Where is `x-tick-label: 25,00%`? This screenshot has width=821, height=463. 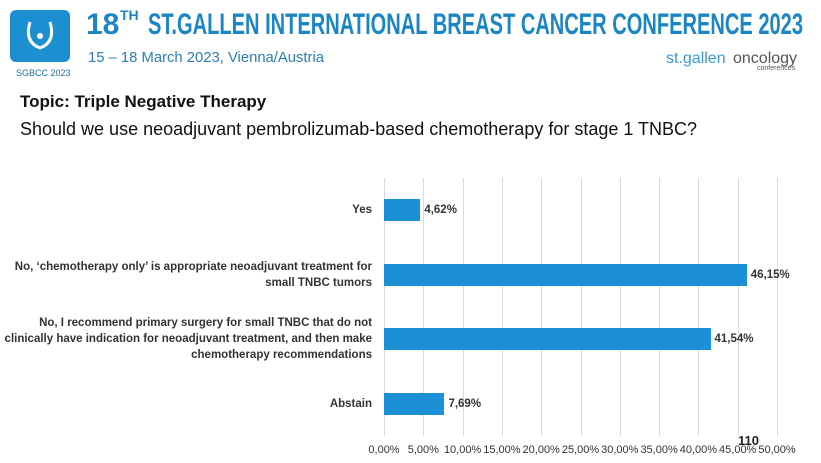 x-tick-label: 25,00% is located at coordinates (580, 450).